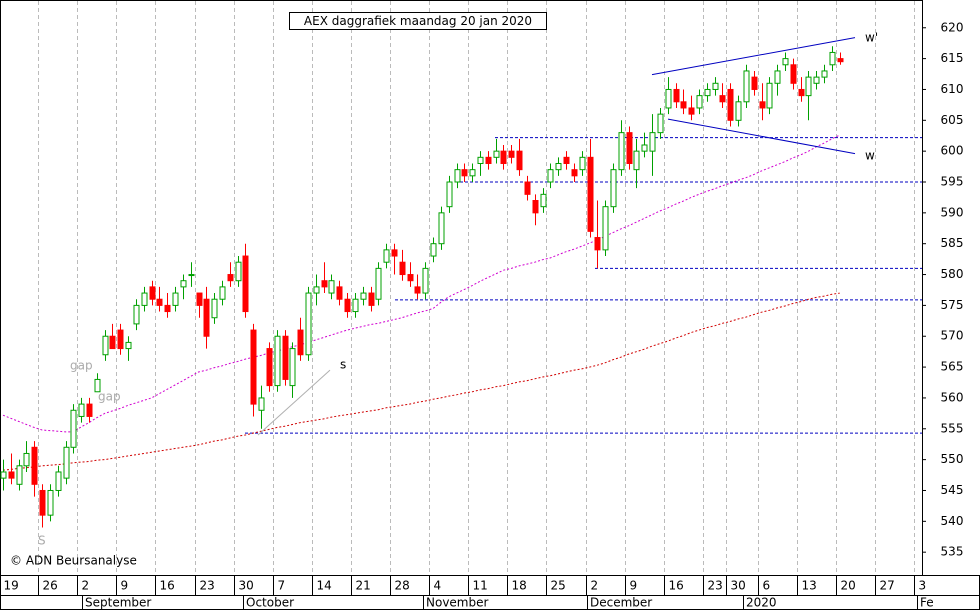 This screenshot has width=980, height=610. I want to click on title-box, so click(418, 21).